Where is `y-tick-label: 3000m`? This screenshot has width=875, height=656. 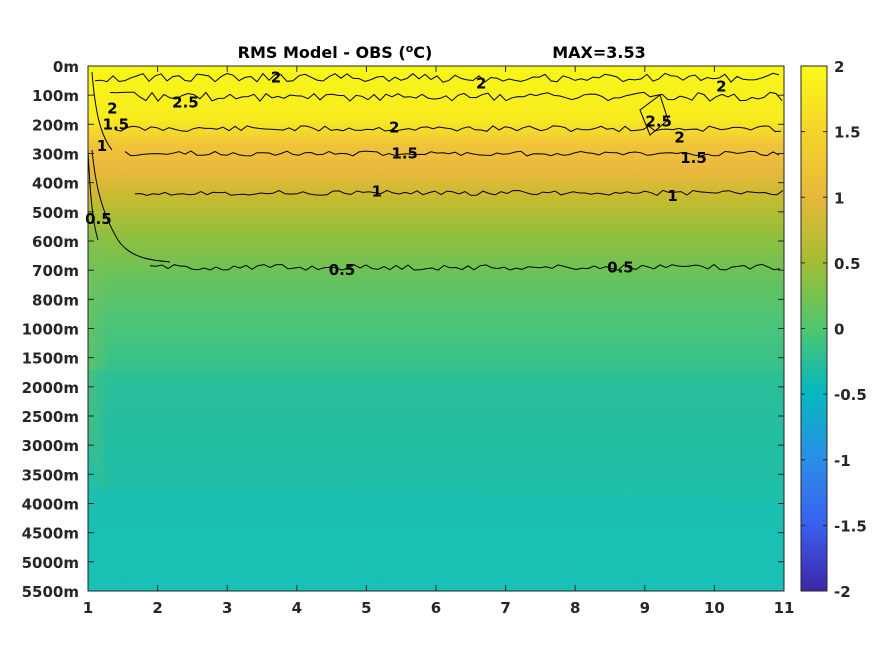 y-tick-label: 3000m is located at coordinates (50, 446).